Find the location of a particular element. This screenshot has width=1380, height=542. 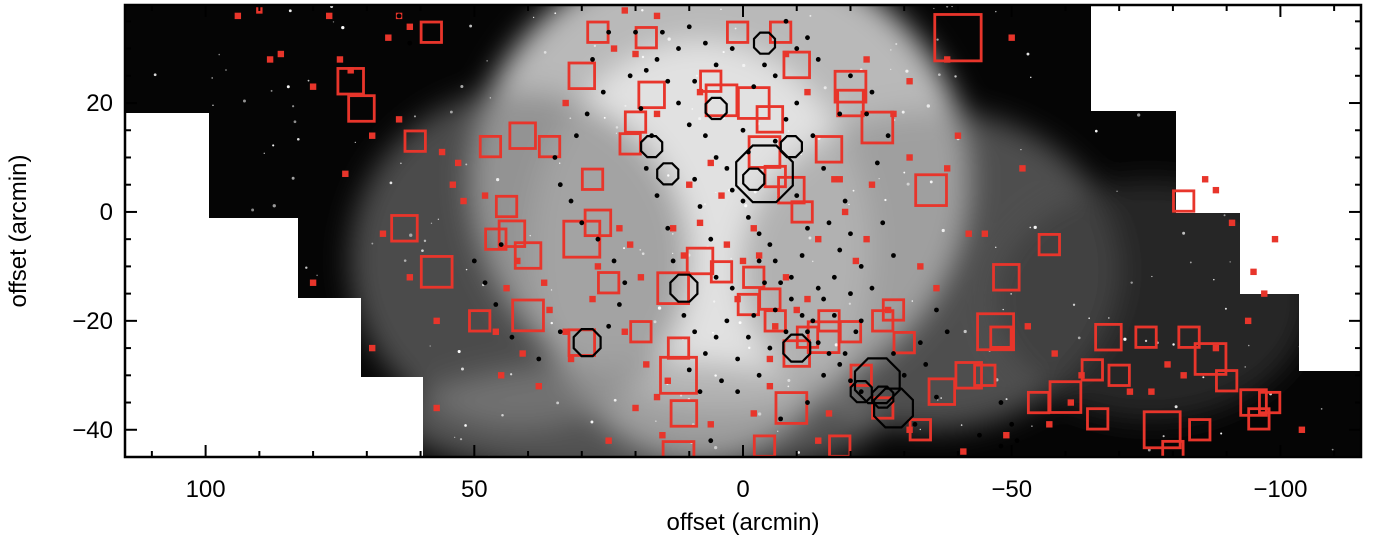

x-tick-label: −100 is located at coordinates (1280, 489).